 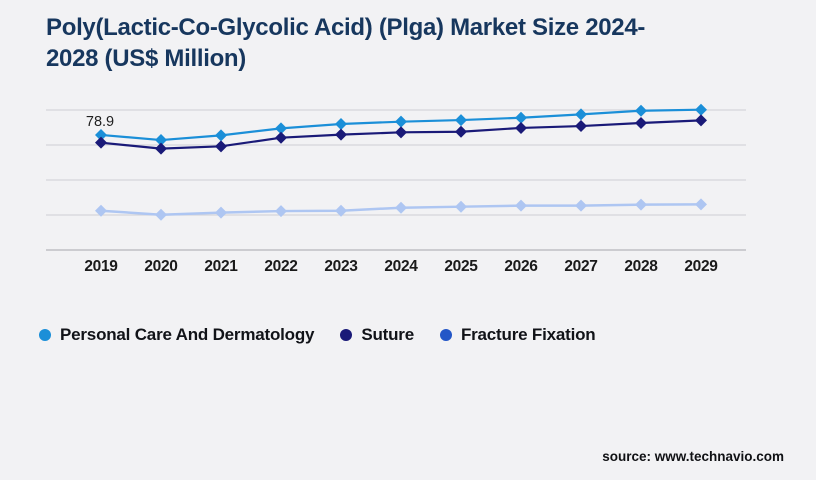 What do you see at coordinates (401, 266) in the screenshot?
I see `x-tick-label: 2024` at bounding box center [401, 266].